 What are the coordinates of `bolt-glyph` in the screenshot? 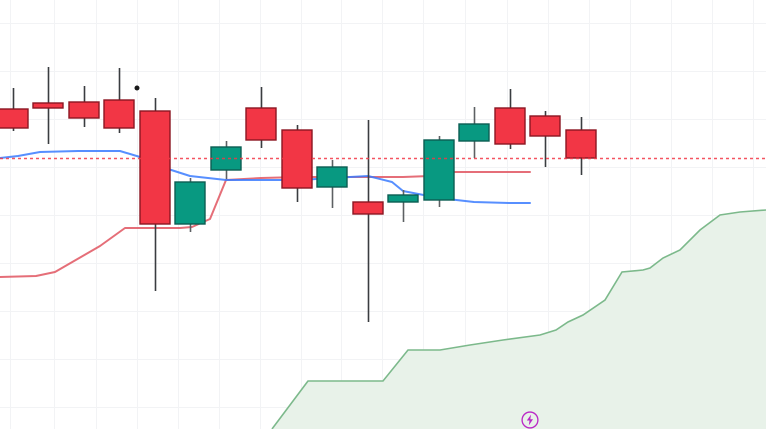 It's located at (529, 420).